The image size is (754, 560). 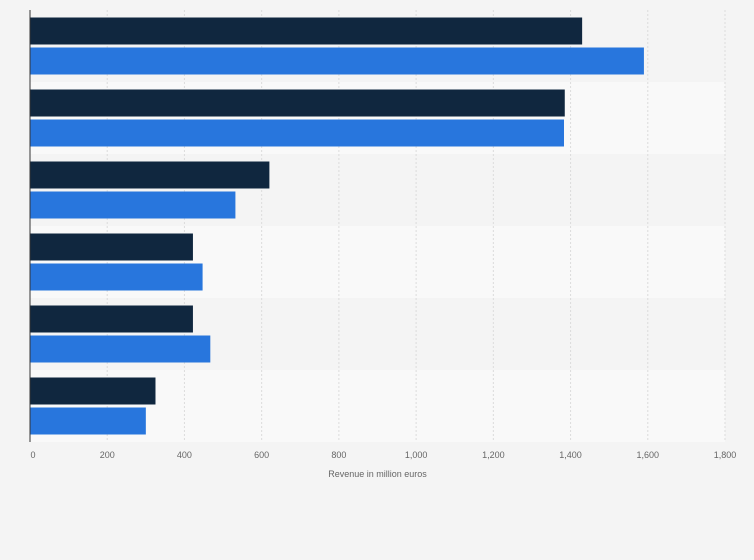 I want to click on x-tick-label: 0, so click(x=32, y=455).